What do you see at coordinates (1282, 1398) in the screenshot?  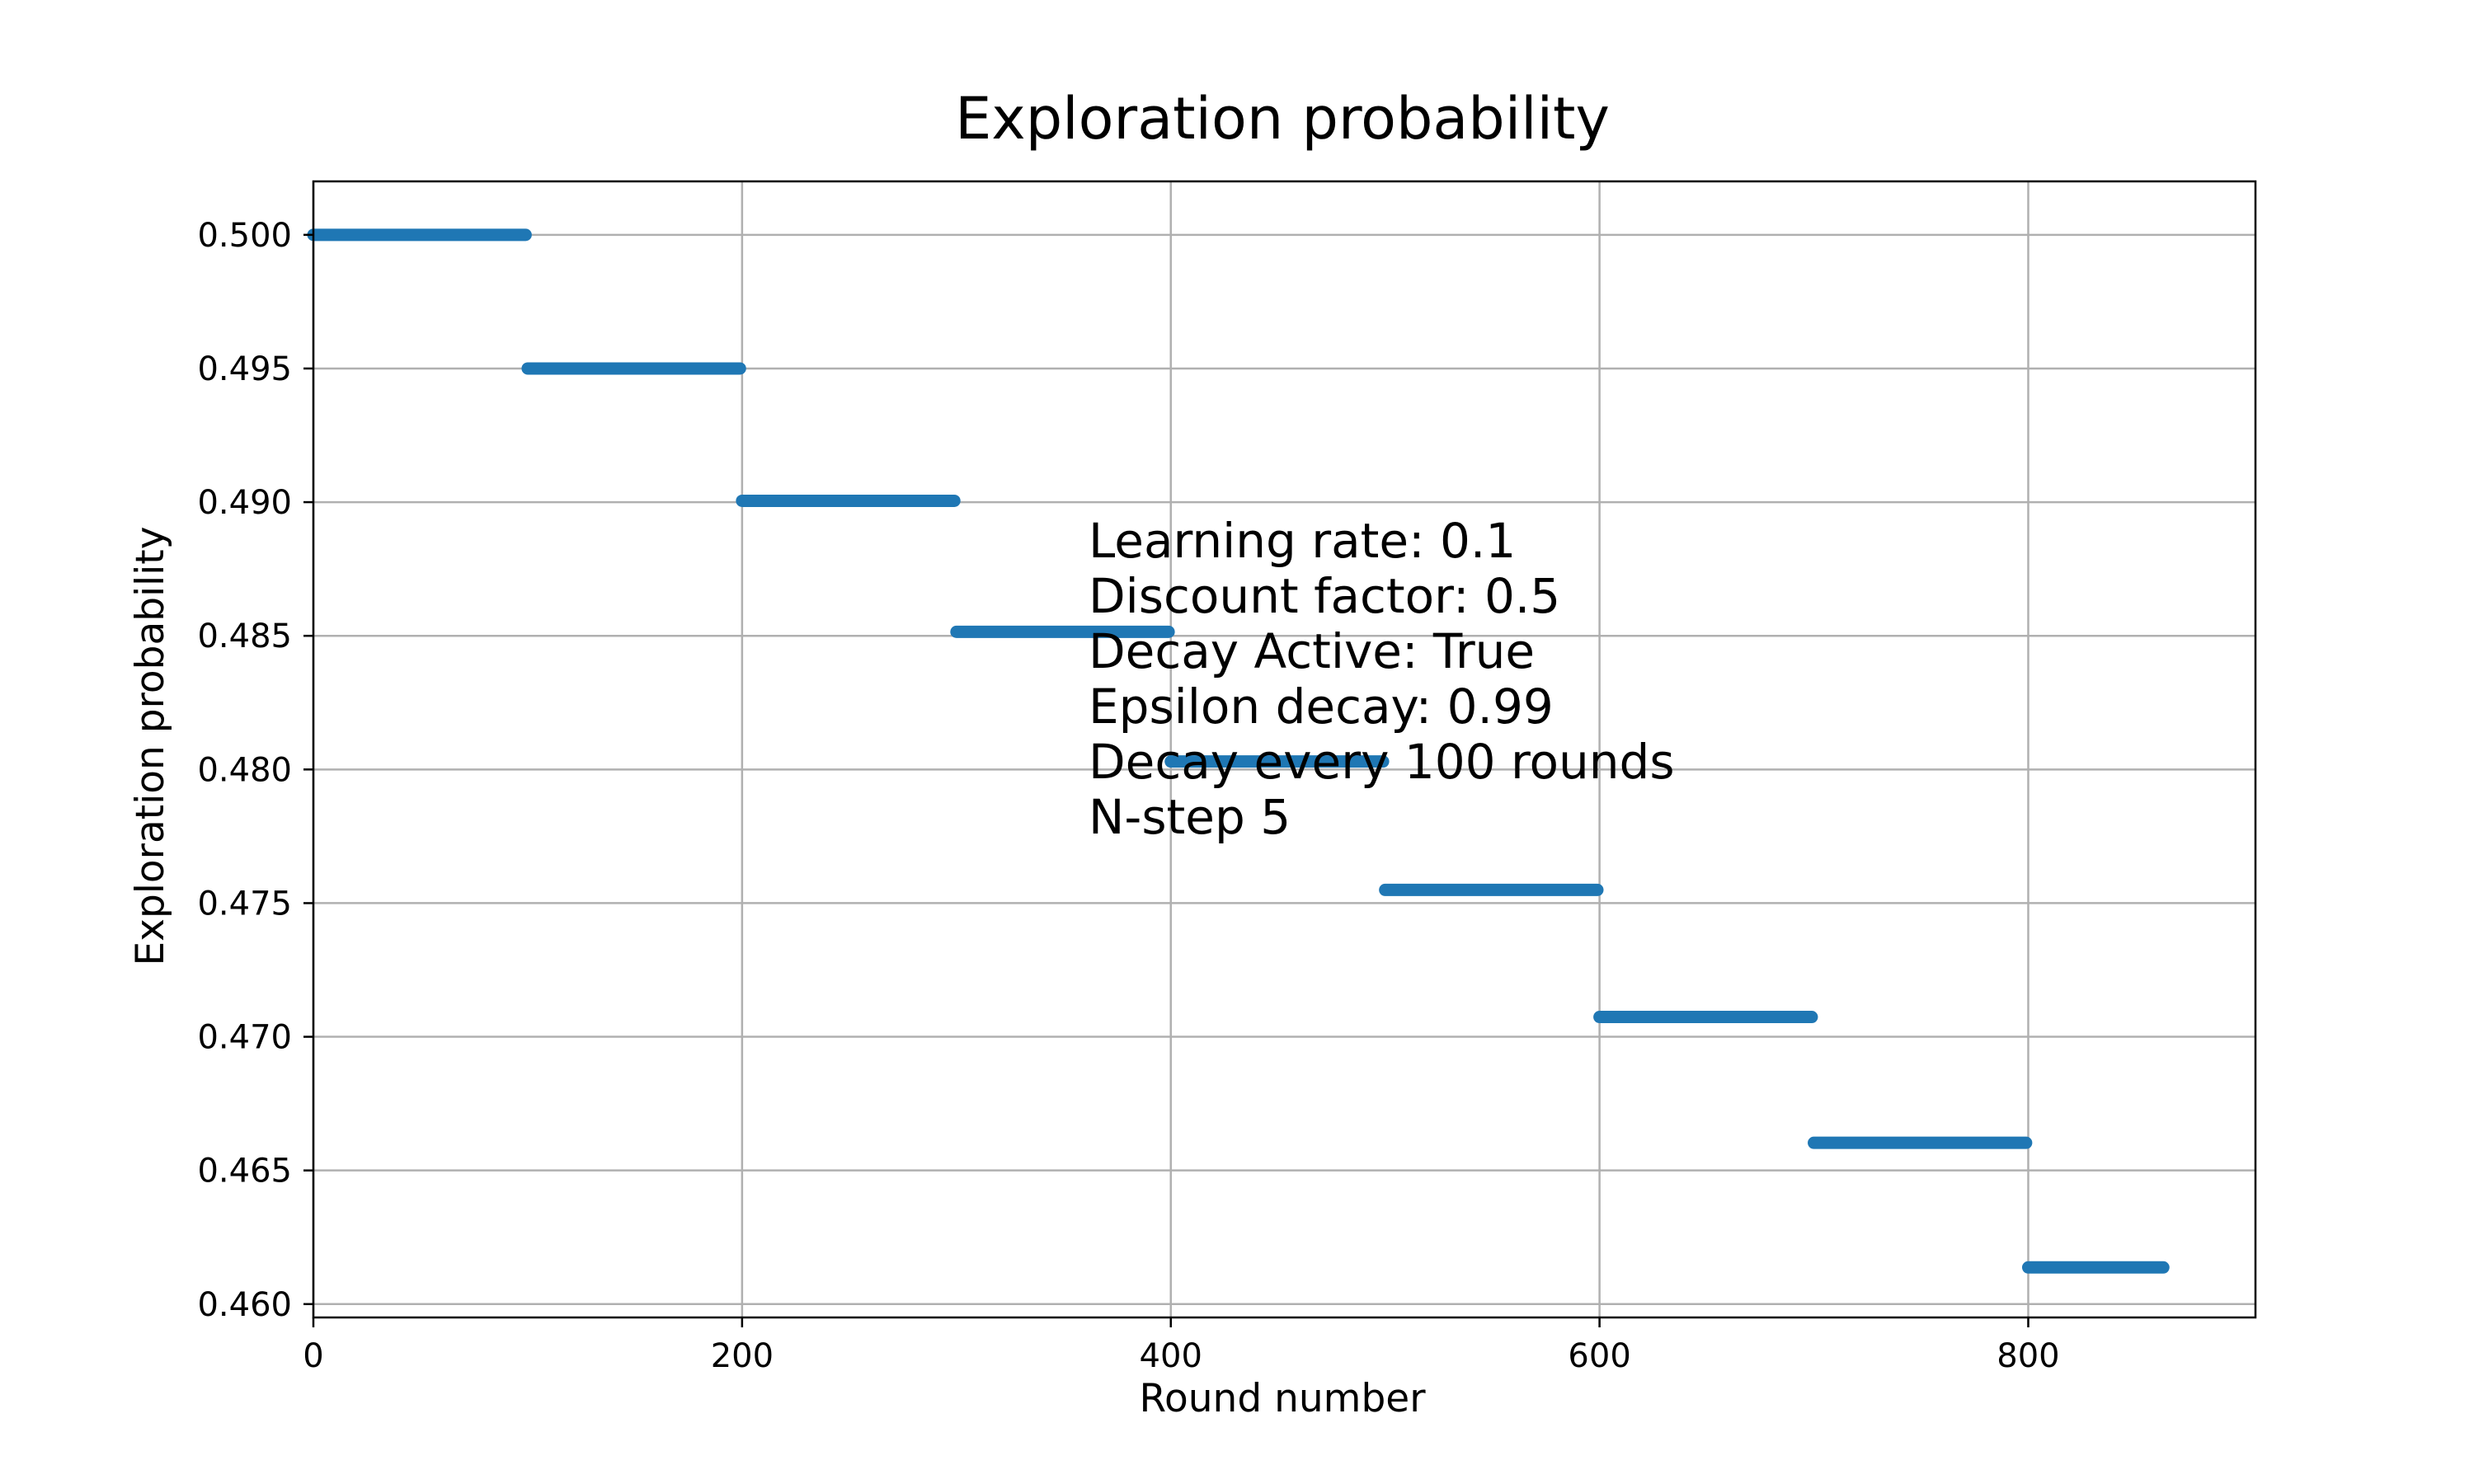 I see `x-axis-label: Round number` at bounding box center [1282, 1398].